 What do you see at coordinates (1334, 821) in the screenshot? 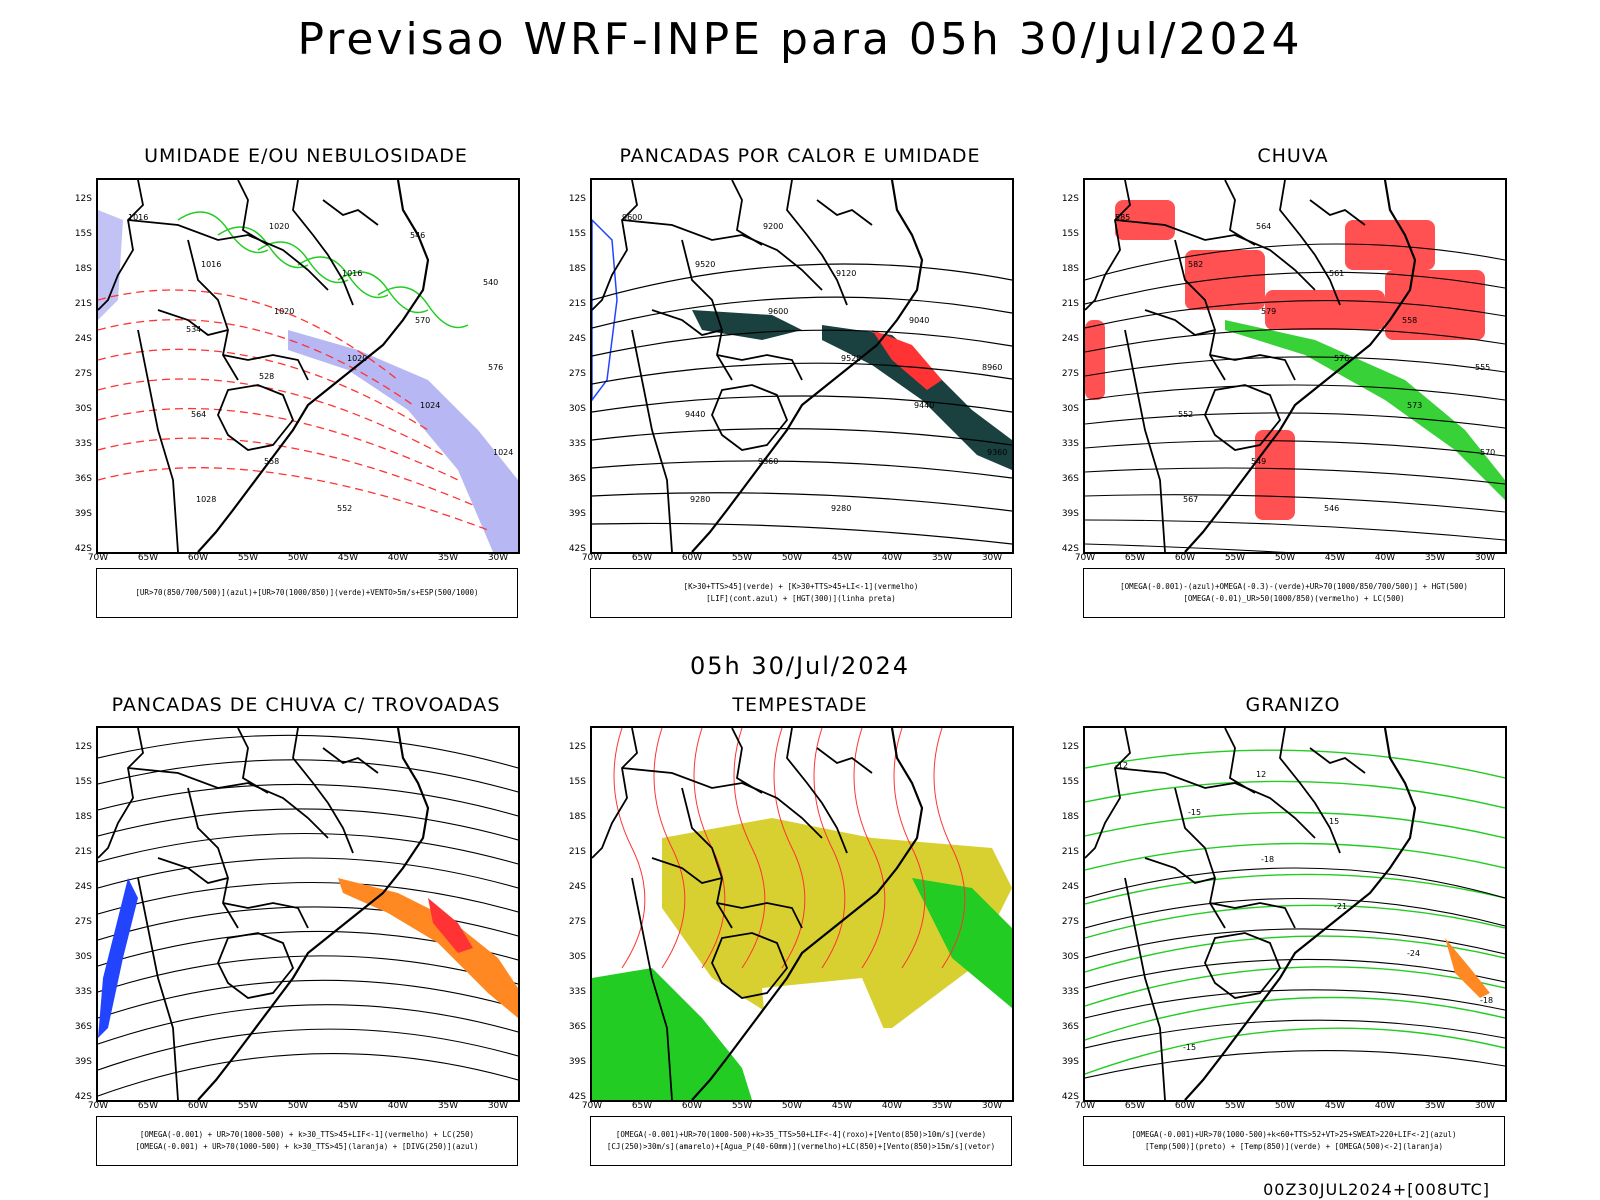
I see `contour-label: 15` at bounding box center [1334, 821].